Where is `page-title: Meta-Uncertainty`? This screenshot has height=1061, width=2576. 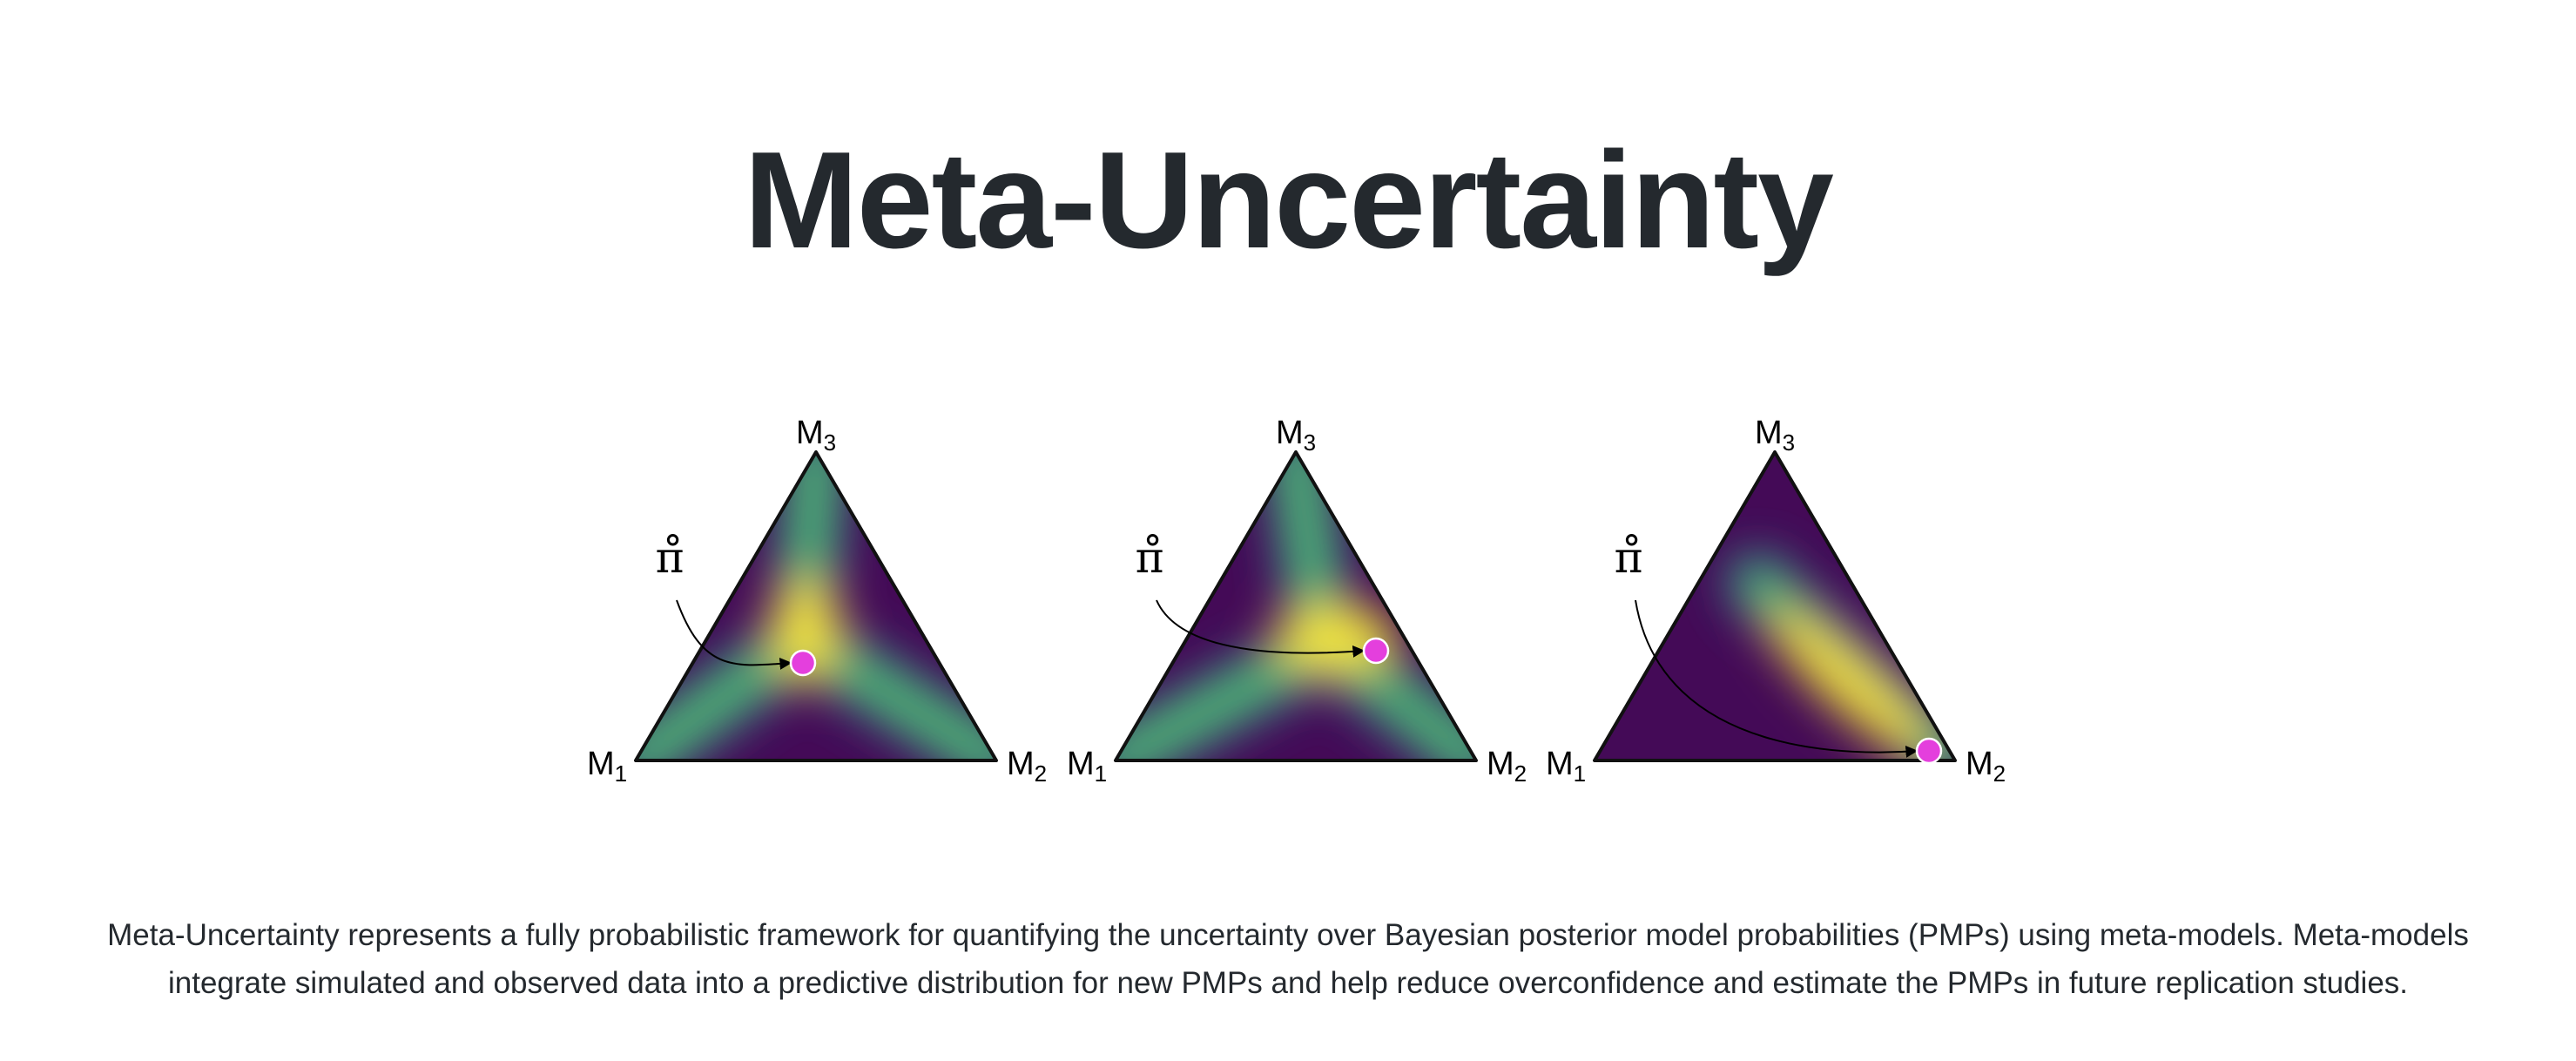 page-title: Meta-Uncertainty is located at coordinates (1289, 200).